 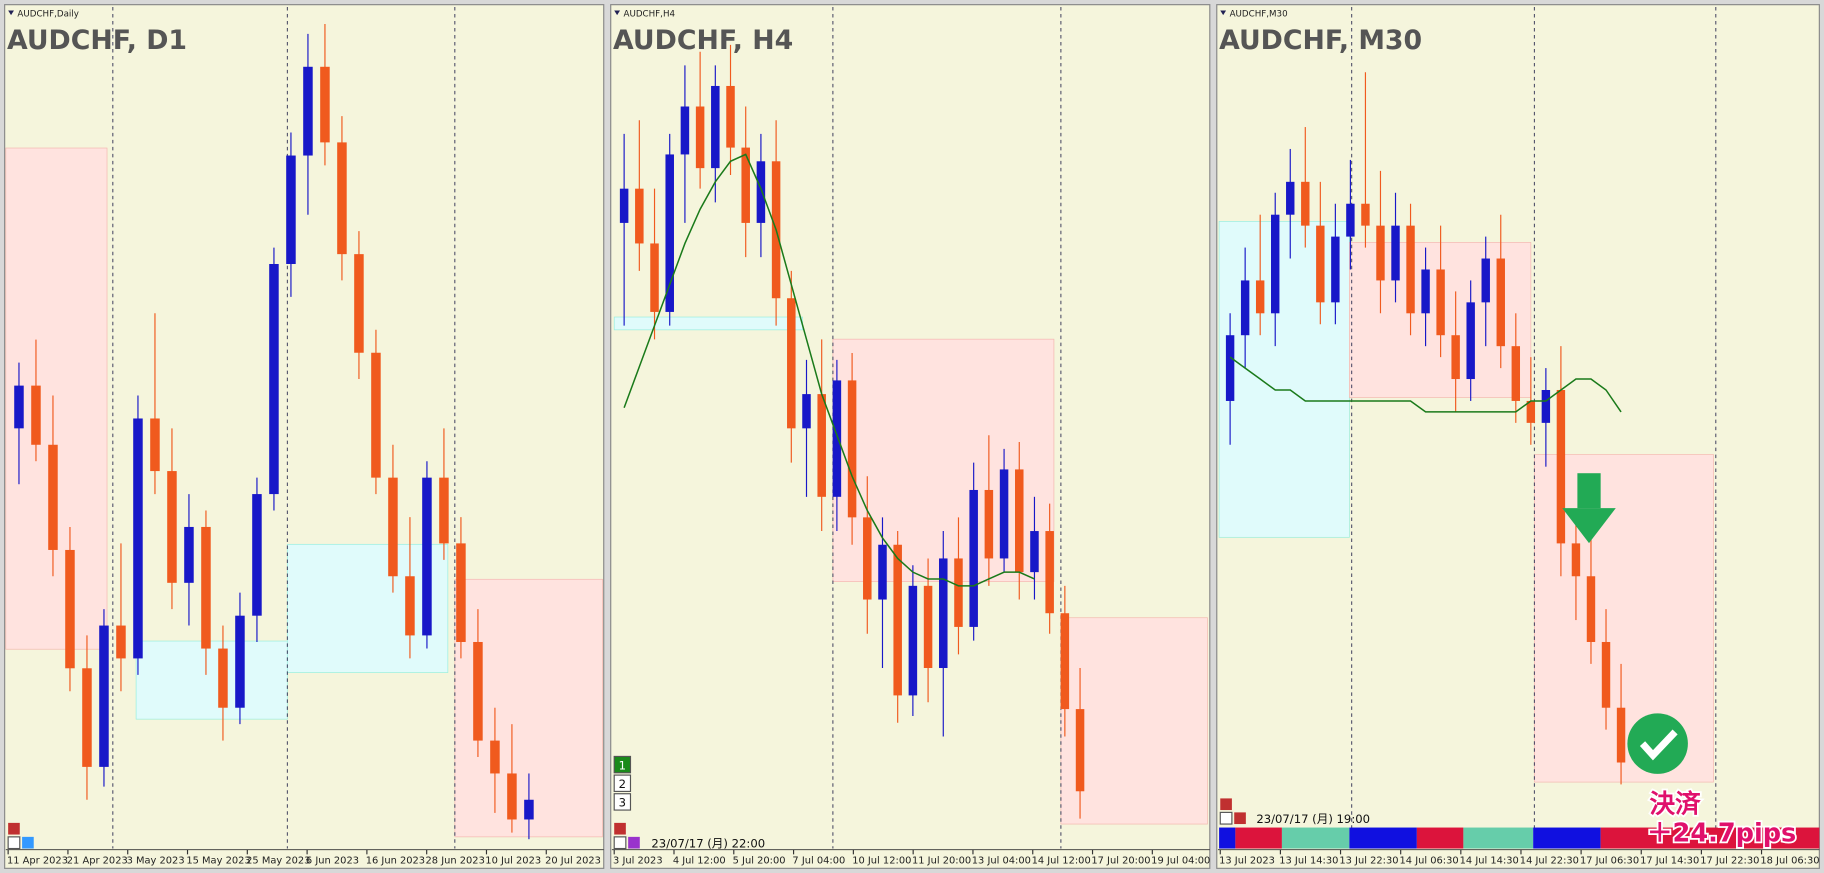 I want to click on timestamp: 23/07/17 (月) 19:00, so click(x=1313, y=819).